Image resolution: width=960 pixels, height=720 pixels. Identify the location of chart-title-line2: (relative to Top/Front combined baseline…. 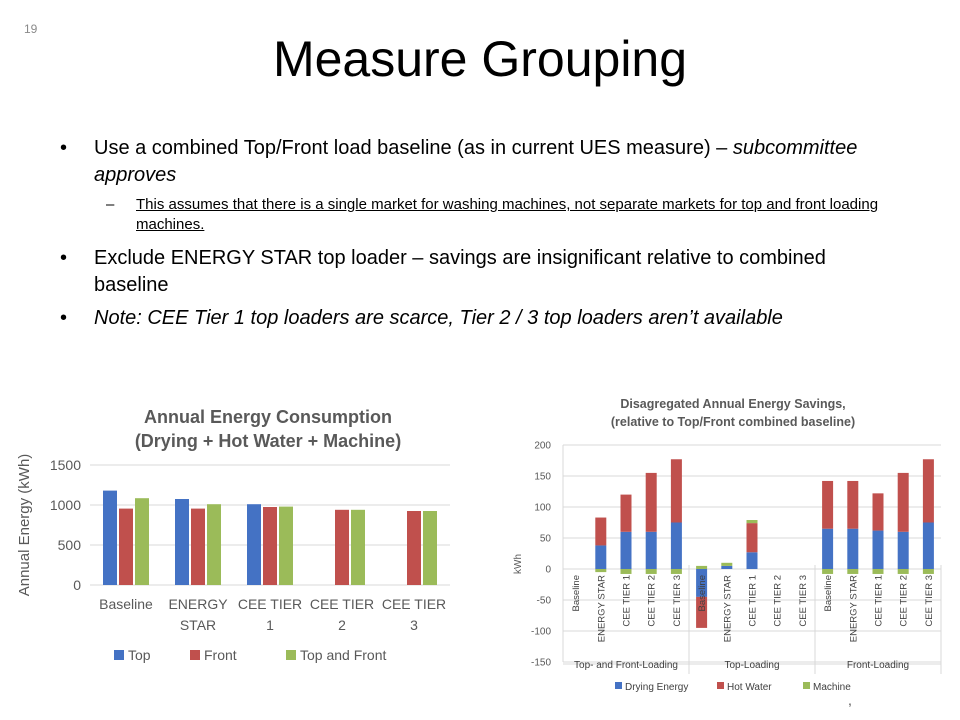
(733, 422).